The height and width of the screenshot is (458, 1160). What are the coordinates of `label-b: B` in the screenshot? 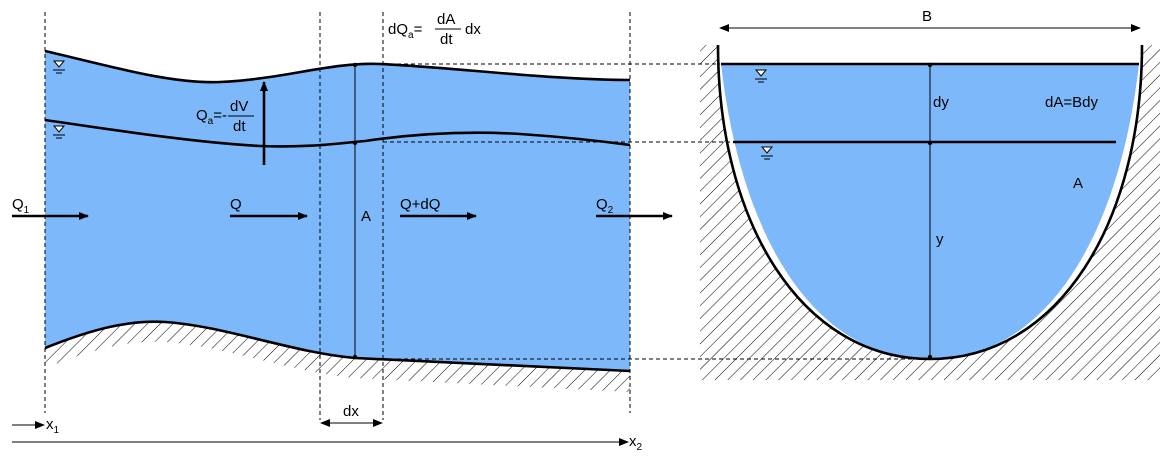 It's located at (927, 16).